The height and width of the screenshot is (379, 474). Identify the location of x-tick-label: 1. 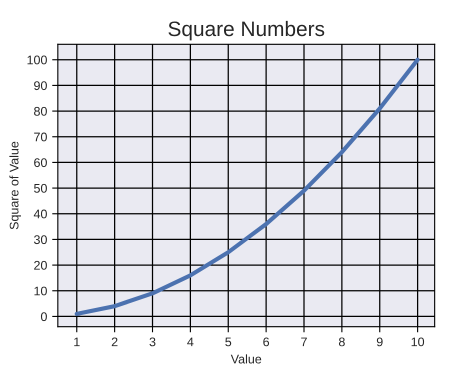
(77, 342).